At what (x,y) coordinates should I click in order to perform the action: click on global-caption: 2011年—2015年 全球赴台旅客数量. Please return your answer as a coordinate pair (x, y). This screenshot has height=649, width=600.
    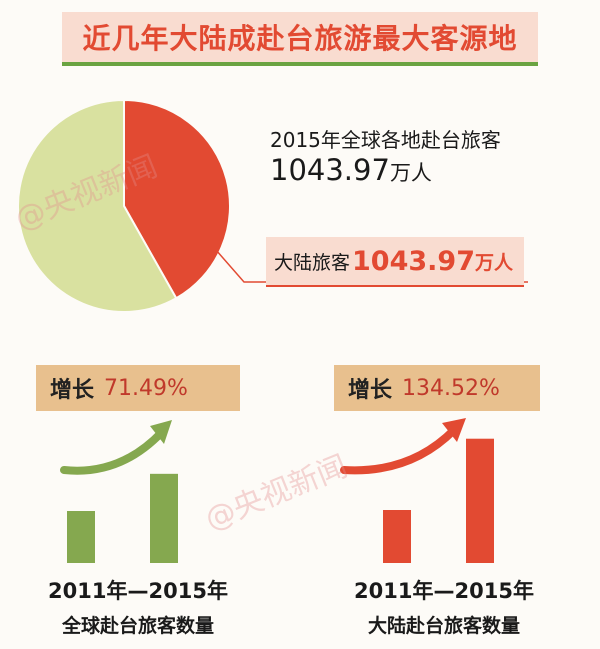
    Looking at the image, I should click on (138, 606).